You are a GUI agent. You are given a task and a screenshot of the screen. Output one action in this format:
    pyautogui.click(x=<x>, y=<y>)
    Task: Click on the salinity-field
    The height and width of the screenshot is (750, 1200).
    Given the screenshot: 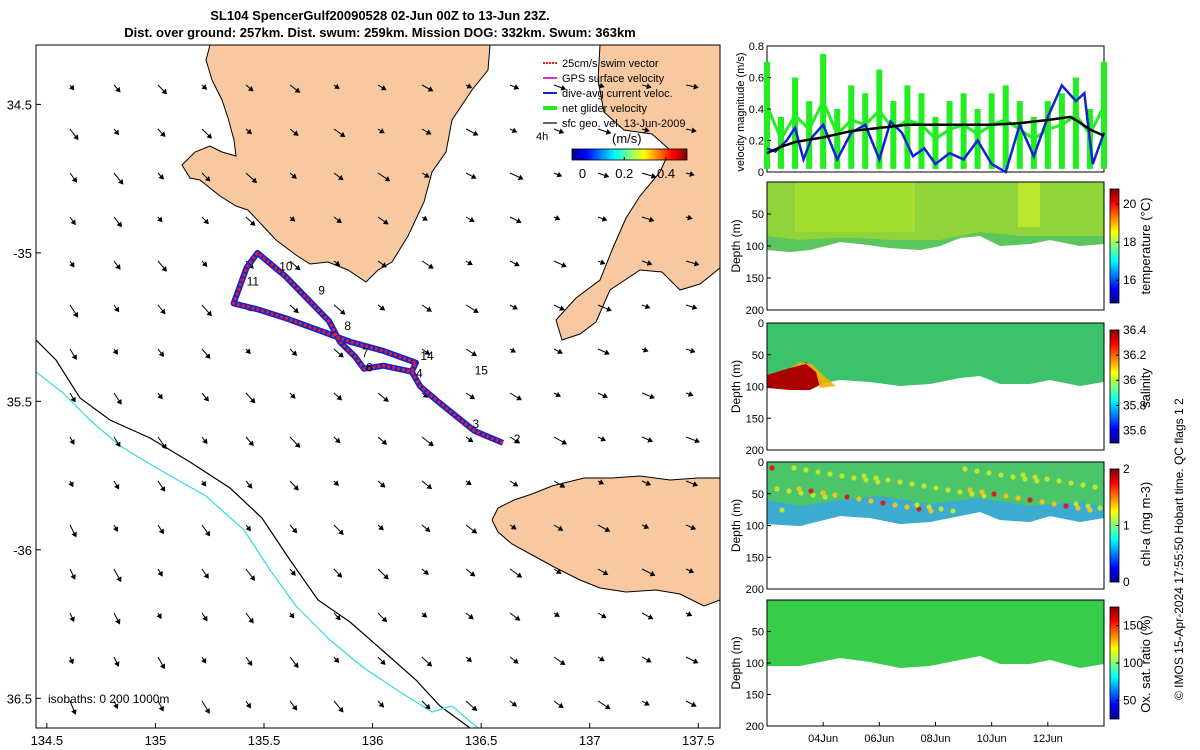 What is the action you would take?
    pyautogui.click(x=935, y=355)
    